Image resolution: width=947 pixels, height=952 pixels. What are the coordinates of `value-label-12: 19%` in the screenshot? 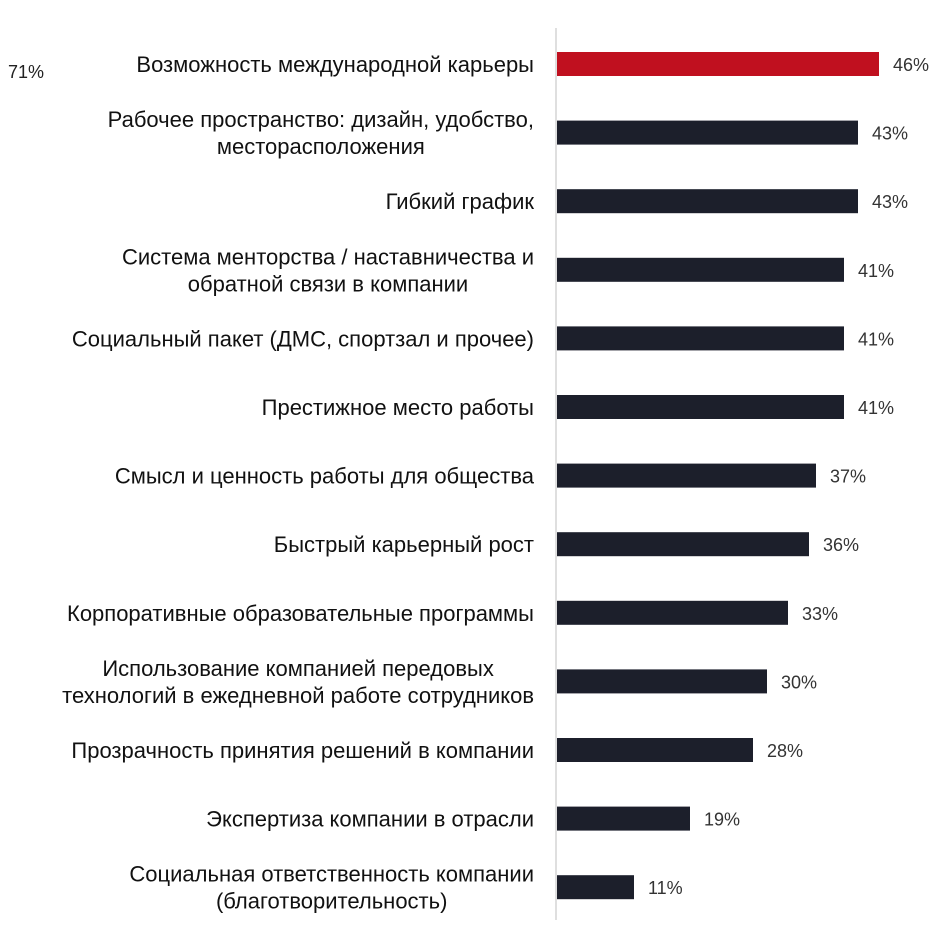 It's located at (722, 820).